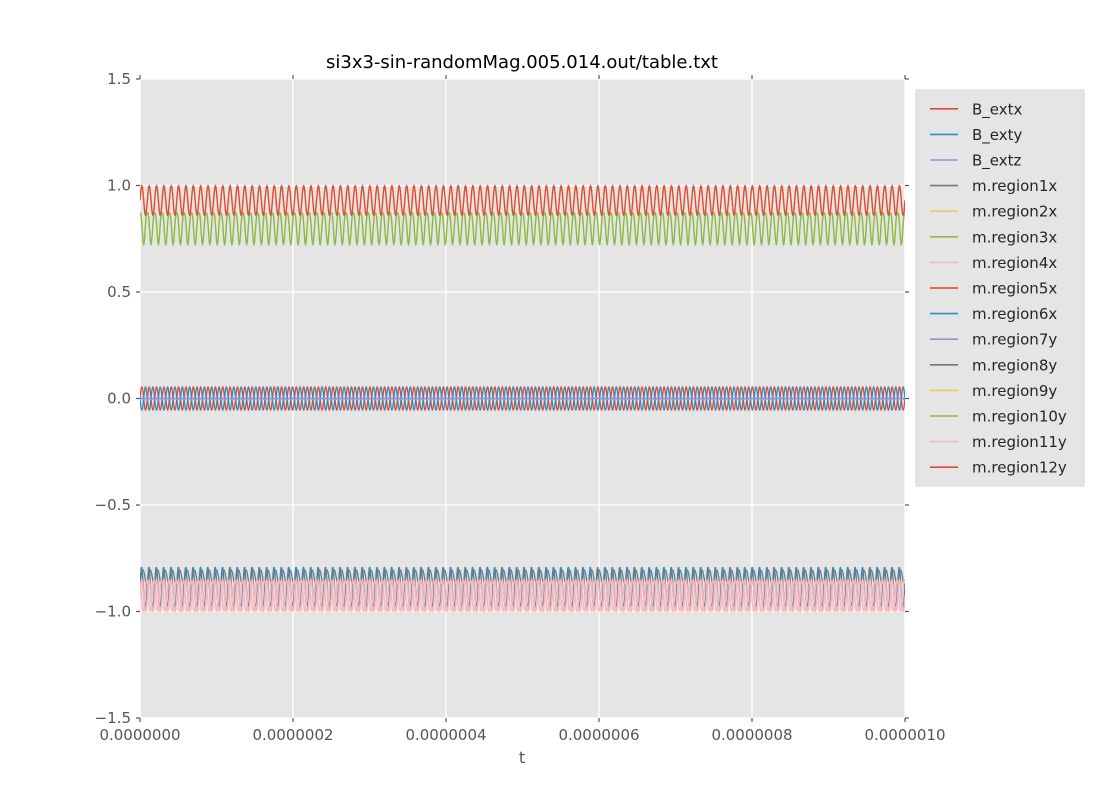 This screenshot has width=1100, height=804. I want to click on legend-item-m.region3x: m.region3x, so click(993, 237).